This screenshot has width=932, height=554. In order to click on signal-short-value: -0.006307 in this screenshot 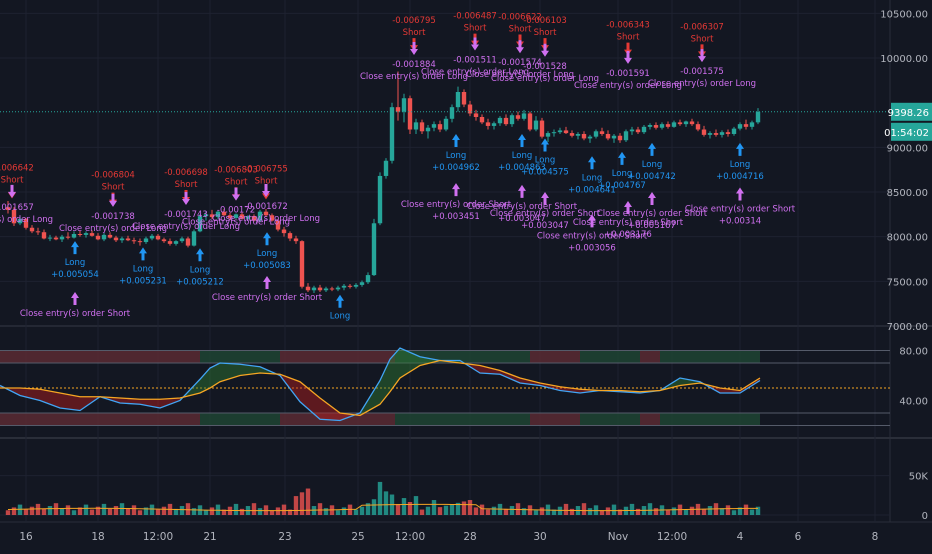, I will do `click(702, 27)`.